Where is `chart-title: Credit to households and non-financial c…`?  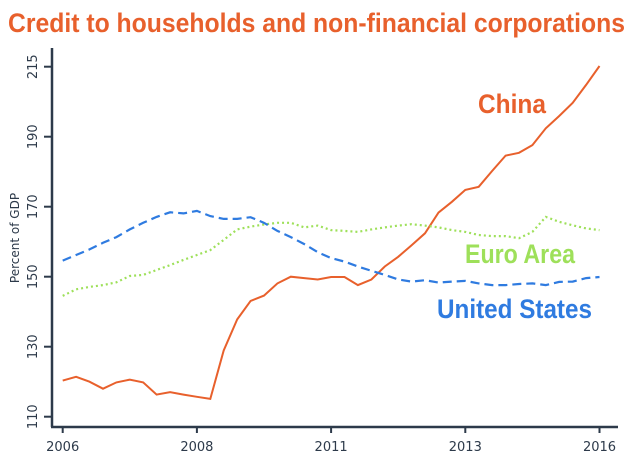 chart-title: Credit to households and non-financial c… is located at coordinates (316, 23).